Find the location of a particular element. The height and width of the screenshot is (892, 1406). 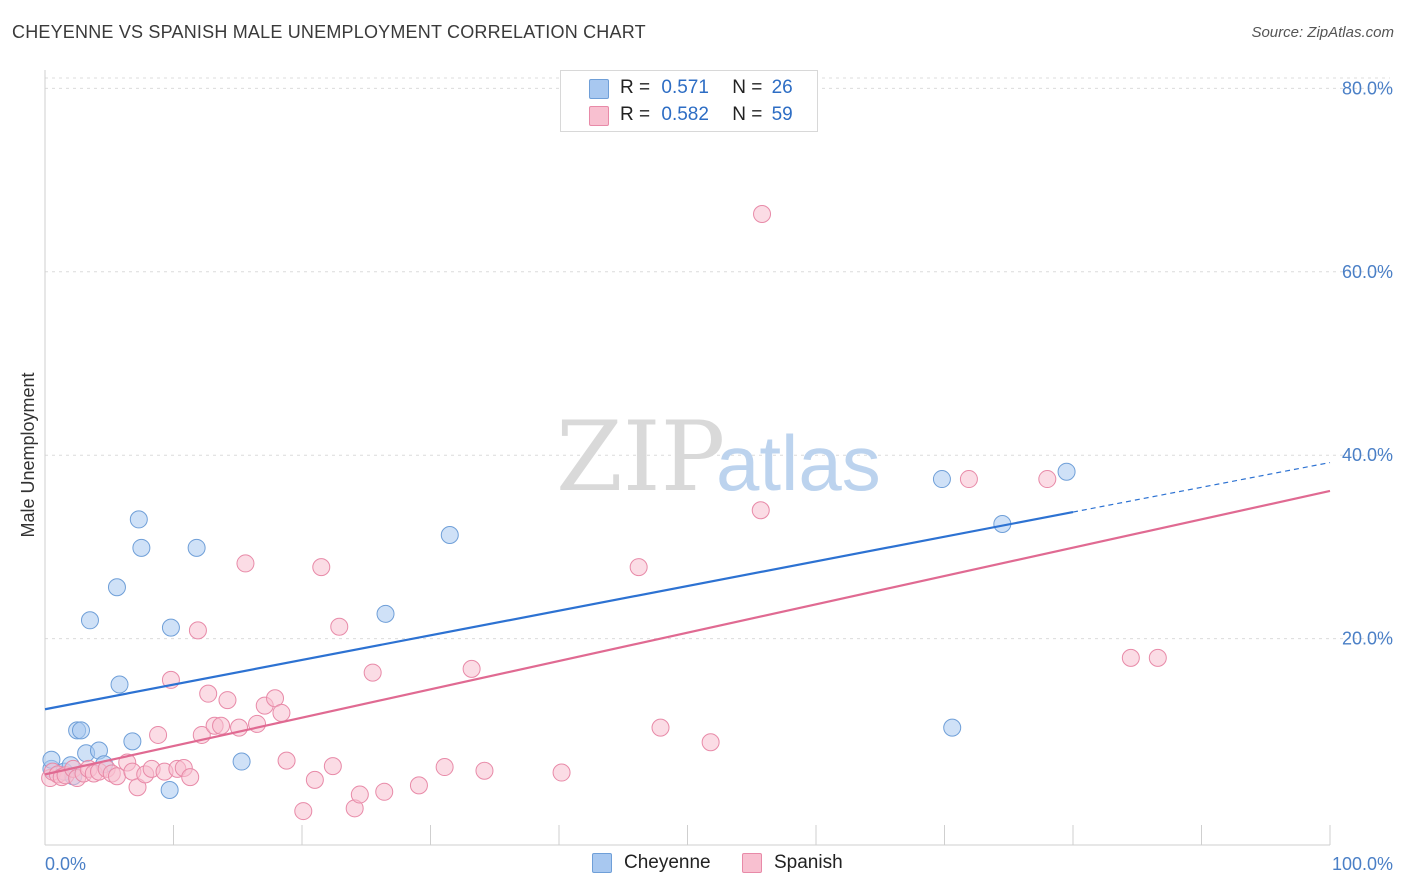

n-value: 59 is located at coordinates (782, 114).